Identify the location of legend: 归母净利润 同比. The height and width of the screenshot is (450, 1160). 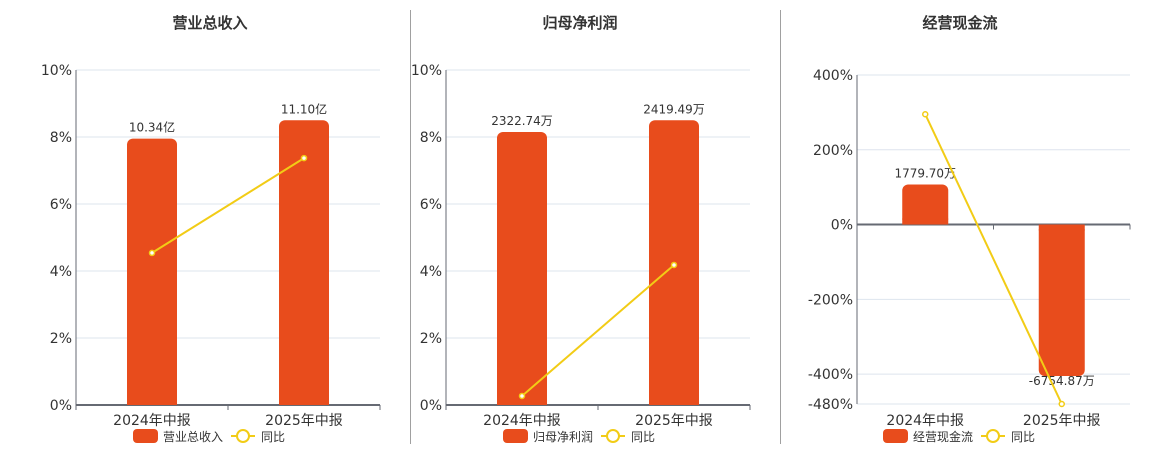
(579, 436).